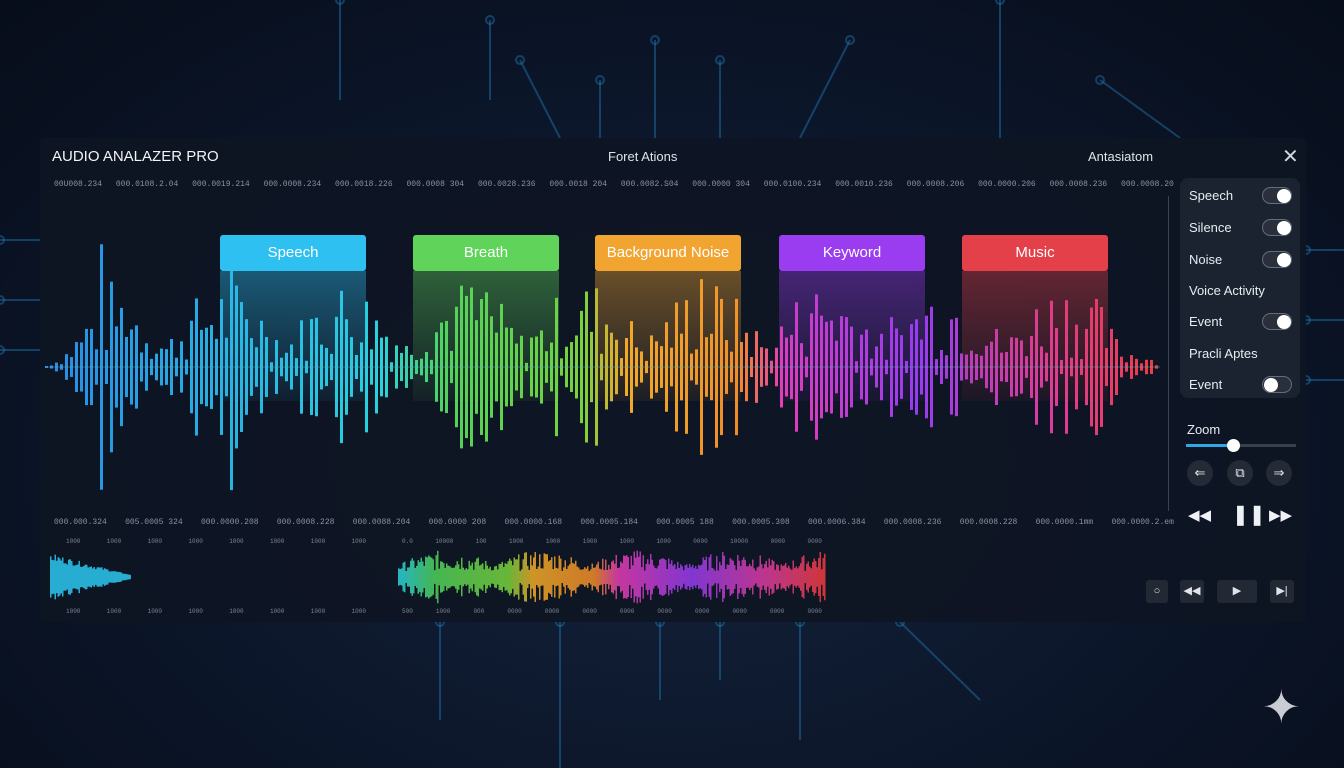 This screenshot has height=768, width=1344. I want to click on zoom-slider, so click(1241, 445).